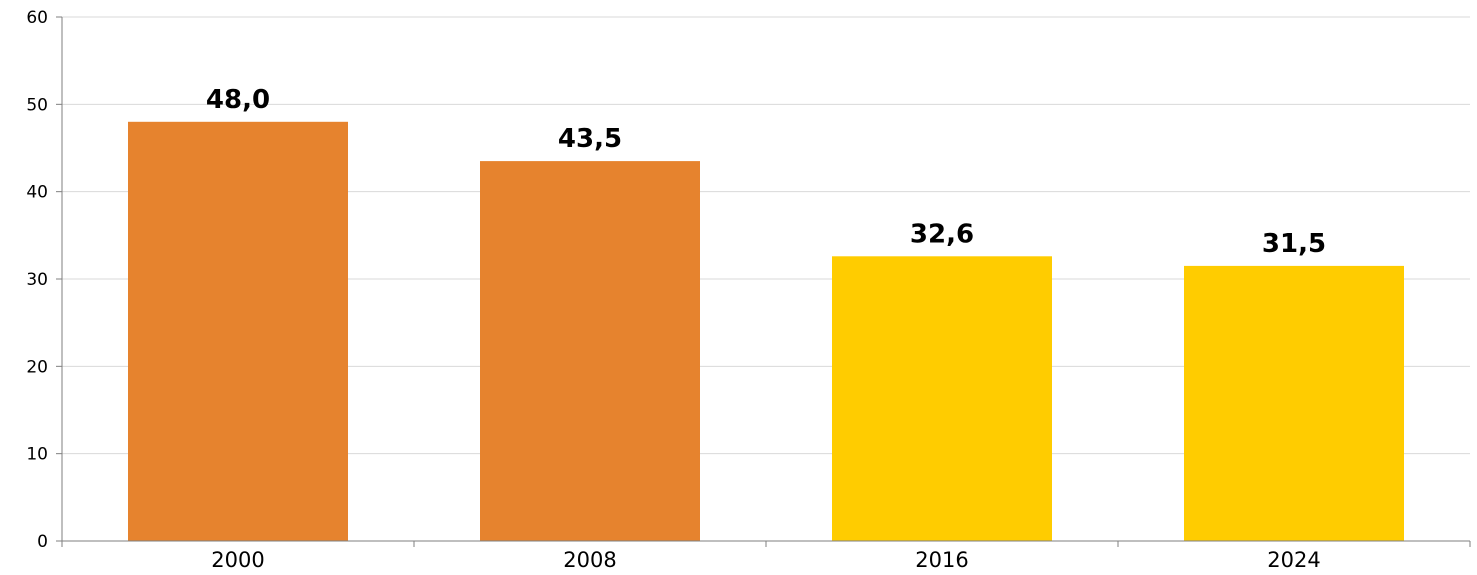 Image resolution: width=1477 pixels, height=575 pixels. Describe the element at coordinates (942, 234) in the screenshot. I see `bar-value-label: 32,6` at that location.